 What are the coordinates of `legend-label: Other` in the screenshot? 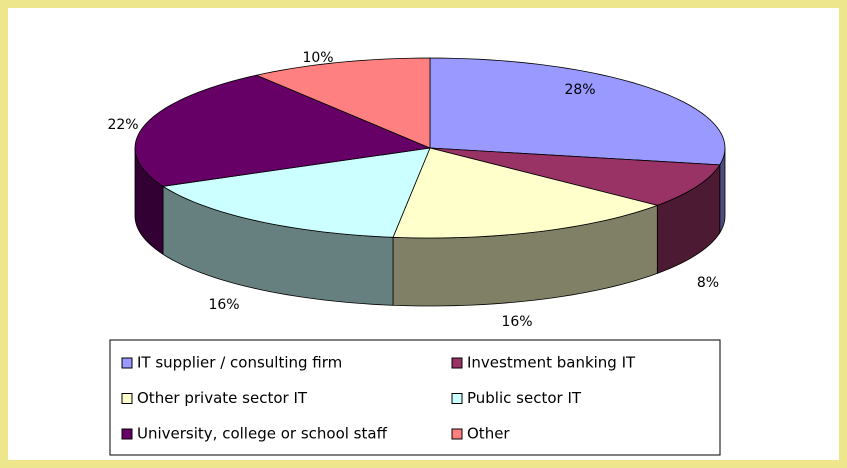 It's located at (488, 434).